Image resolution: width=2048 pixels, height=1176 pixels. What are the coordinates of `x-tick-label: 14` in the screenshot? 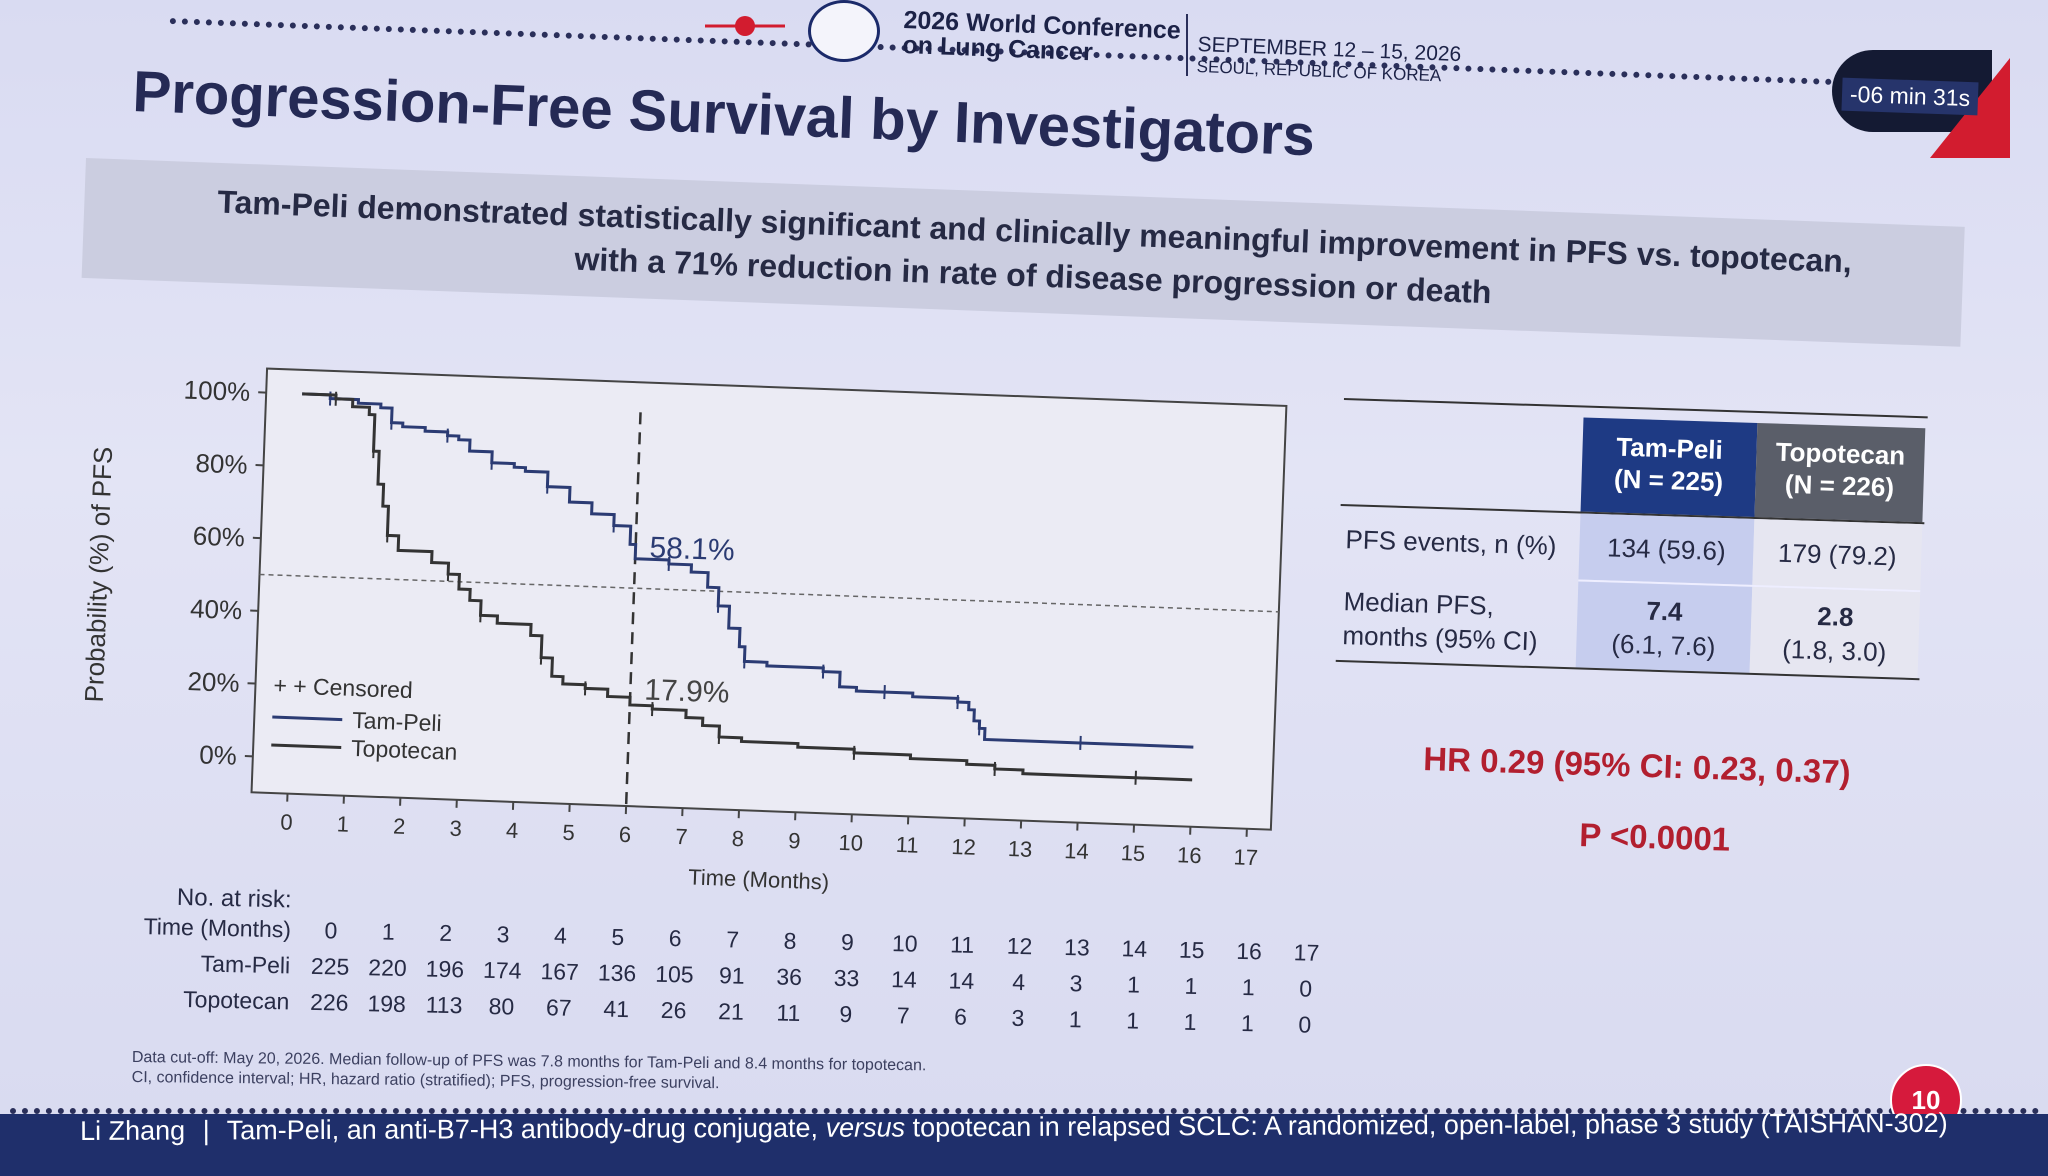 It's located at (1076, 851).